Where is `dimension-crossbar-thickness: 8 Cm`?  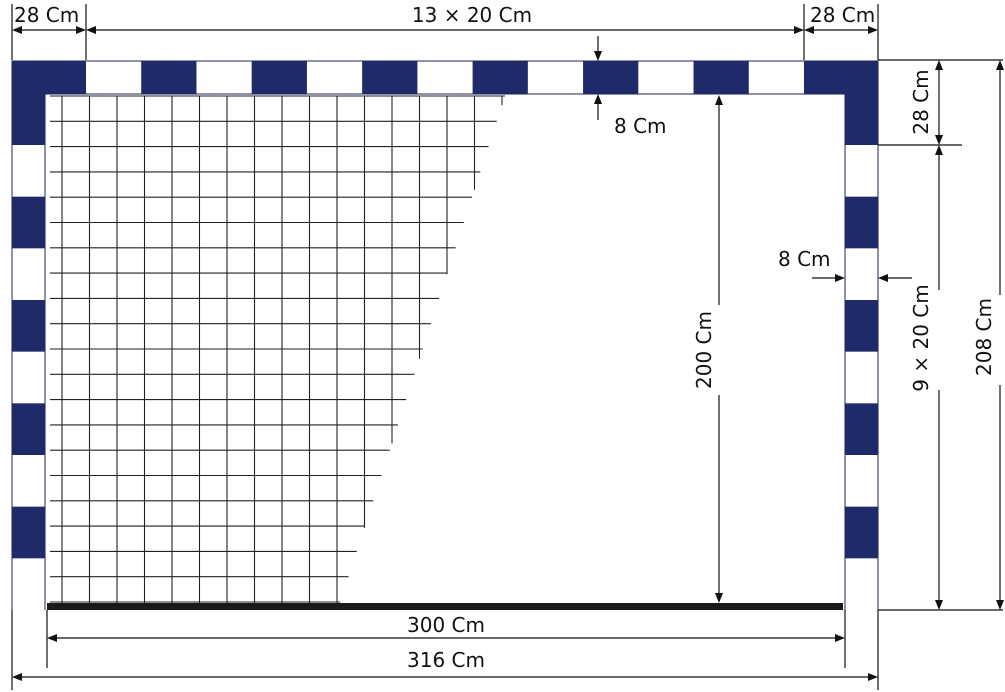 dimension-crossbar-thickness: 8 Cm is located at coordinates (630, 87).